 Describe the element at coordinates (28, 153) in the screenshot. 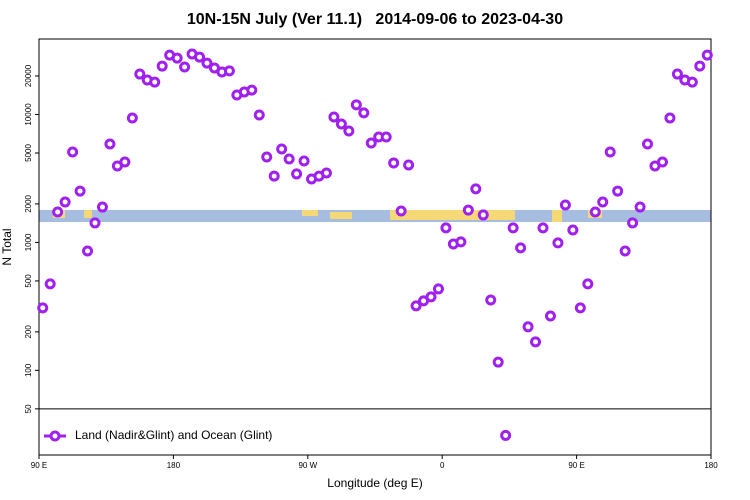

I see `y-tick-label: 5000` at that location.